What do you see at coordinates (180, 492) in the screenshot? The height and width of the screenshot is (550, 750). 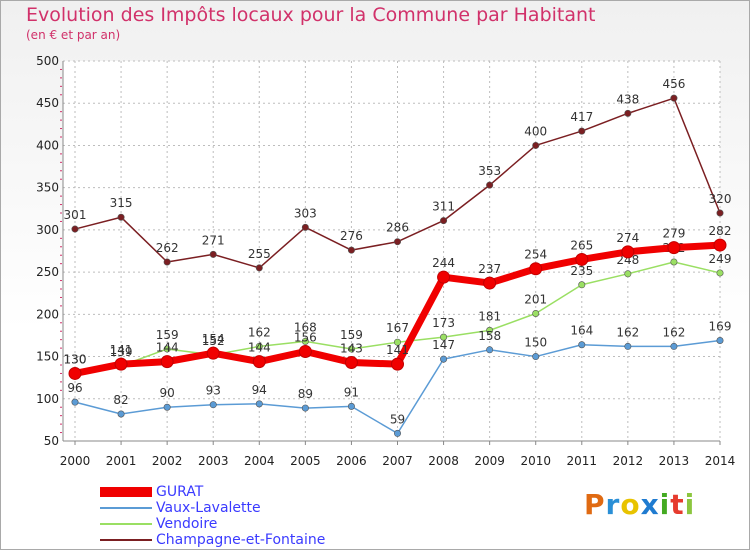 I see `legend-label-gurat: GURAT` at bounding box center [180, 492].